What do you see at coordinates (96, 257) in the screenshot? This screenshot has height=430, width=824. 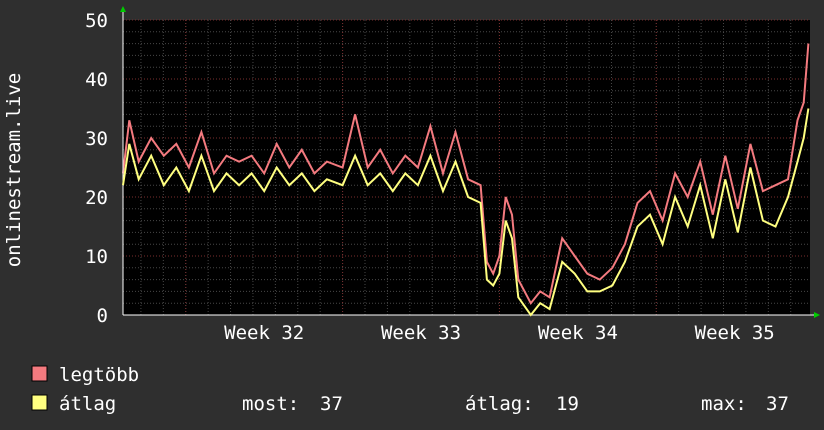 I see `y-tick-label: 10` at bounding box center [96, 257].